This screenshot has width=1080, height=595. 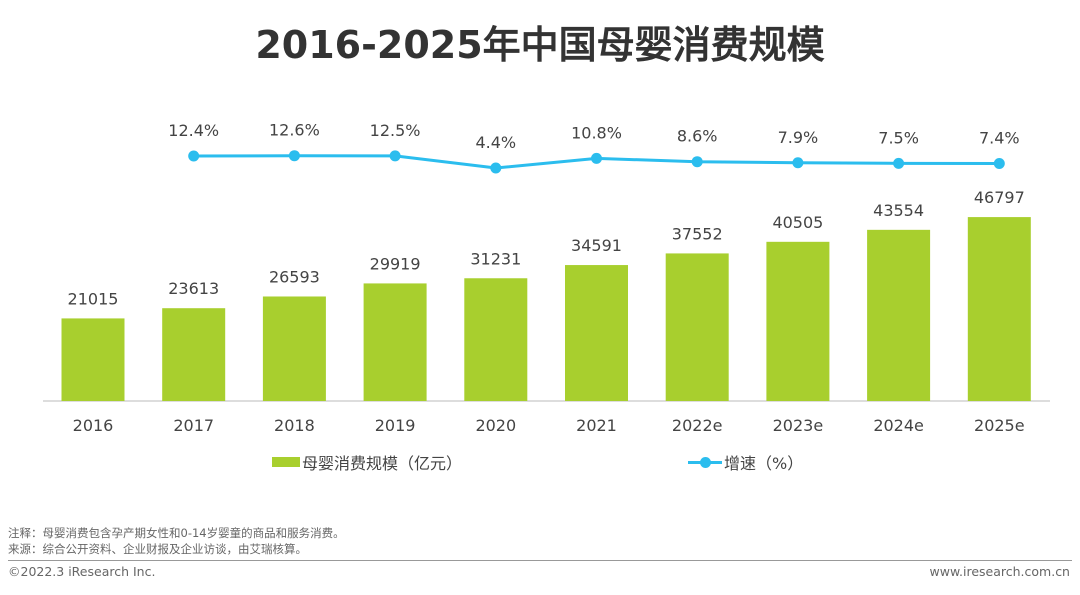 I want to click on legend-label: 增速（%）, so click(x=764, y=463).